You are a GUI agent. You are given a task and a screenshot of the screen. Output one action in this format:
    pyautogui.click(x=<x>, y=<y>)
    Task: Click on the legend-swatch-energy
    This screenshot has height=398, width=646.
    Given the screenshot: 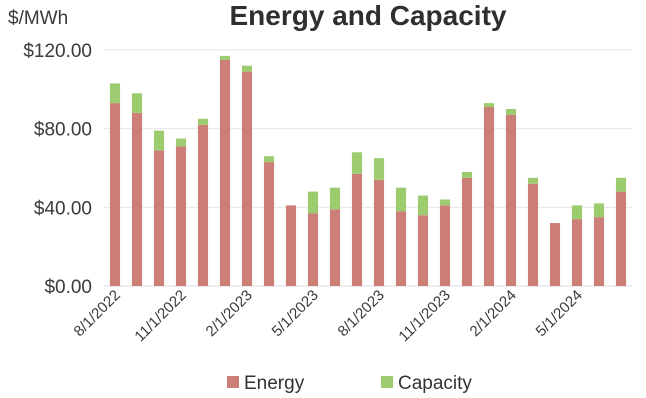 What is the action you would take?
    pyautogui.click(x=233, y=382)
    